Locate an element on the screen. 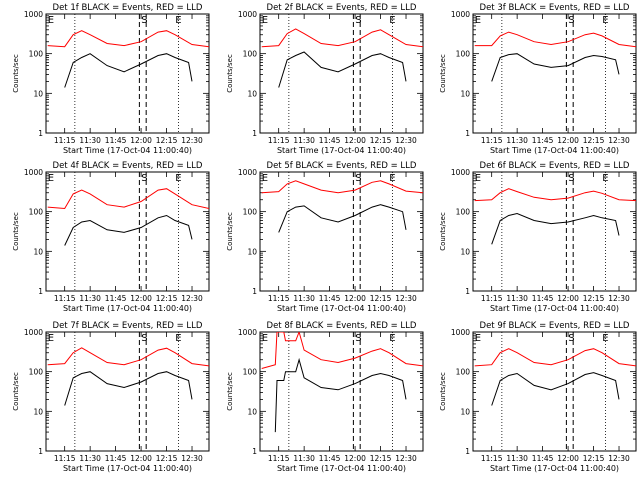 This screenshot has width=640, height=480. panel-title: Det 9f BLACK = Events, RED = LLD is located at coordinates (555, 326).